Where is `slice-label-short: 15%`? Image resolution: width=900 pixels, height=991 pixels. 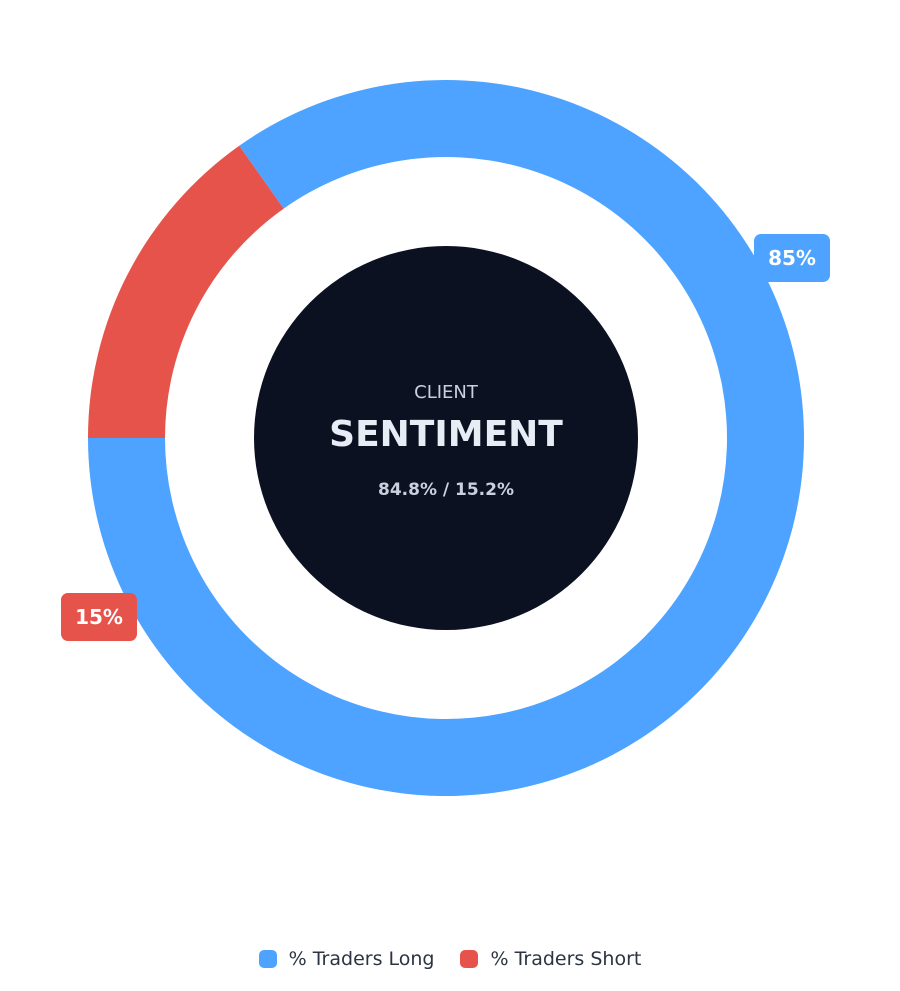
slice-label-short: 15% is located at coordinates (99, 617).